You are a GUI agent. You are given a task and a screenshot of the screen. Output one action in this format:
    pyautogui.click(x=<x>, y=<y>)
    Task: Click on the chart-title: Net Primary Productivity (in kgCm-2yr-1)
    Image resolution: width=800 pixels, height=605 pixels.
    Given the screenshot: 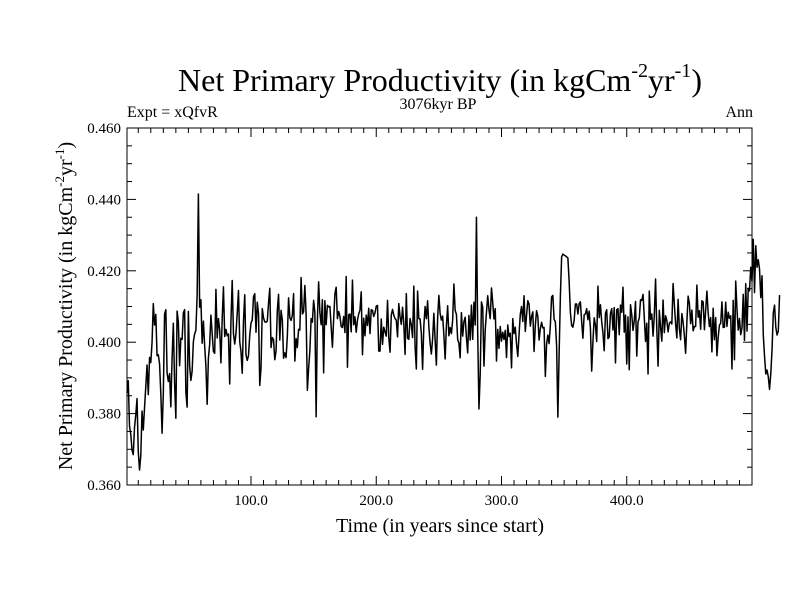 What is the action you would take?
    pyautogui.click(x=440, y=79)
    